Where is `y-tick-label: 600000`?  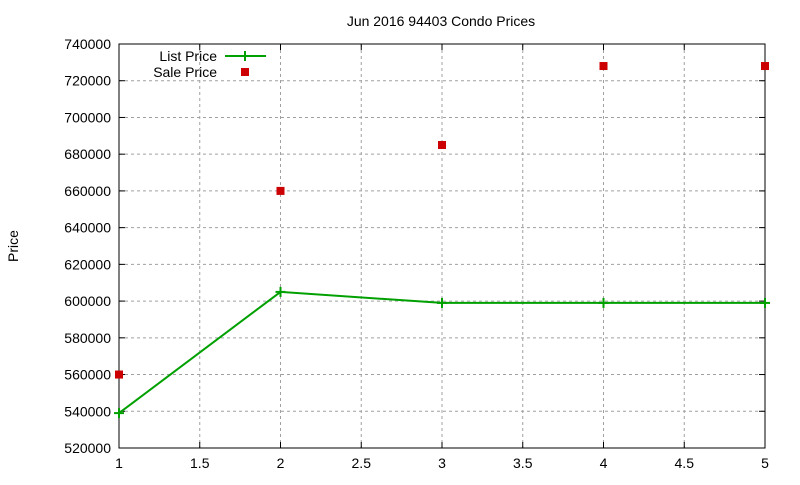 y-tick-label: 600000 is located at coordinates (87, 301).